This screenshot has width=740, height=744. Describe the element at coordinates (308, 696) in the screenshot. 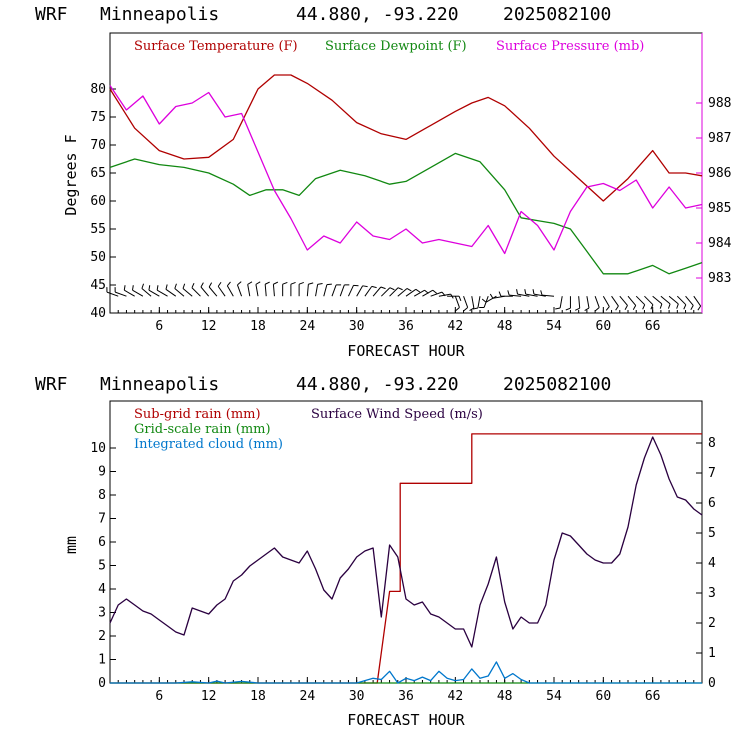

I see `panel2-x-tick-label: 24` at that location.